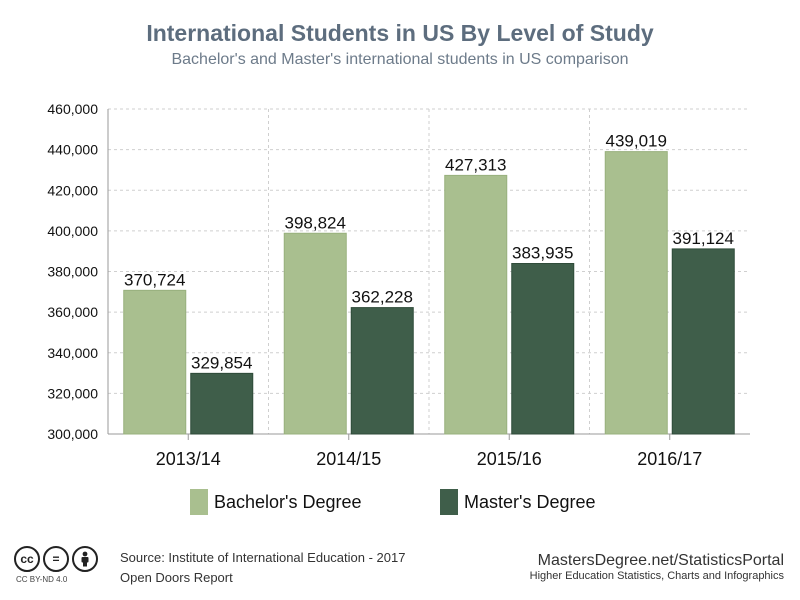 This screenshot has height=600, width=800. Describe the element at coordinates (348, 459) in the screenshot. I see `x-tick-label: 2014/15` at that location.